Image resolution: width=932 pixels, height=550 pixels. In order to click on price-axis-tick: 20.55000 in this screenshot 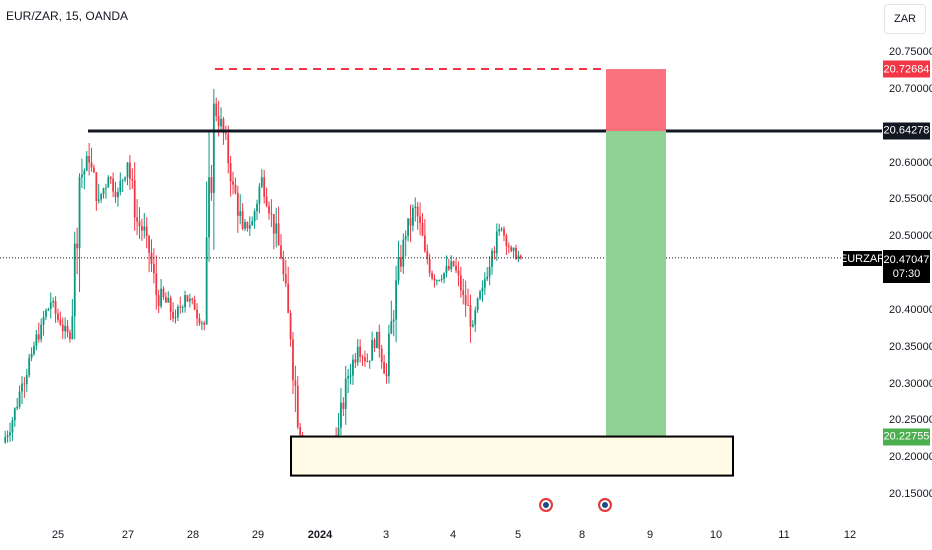, I will do `click(910, 199)`.